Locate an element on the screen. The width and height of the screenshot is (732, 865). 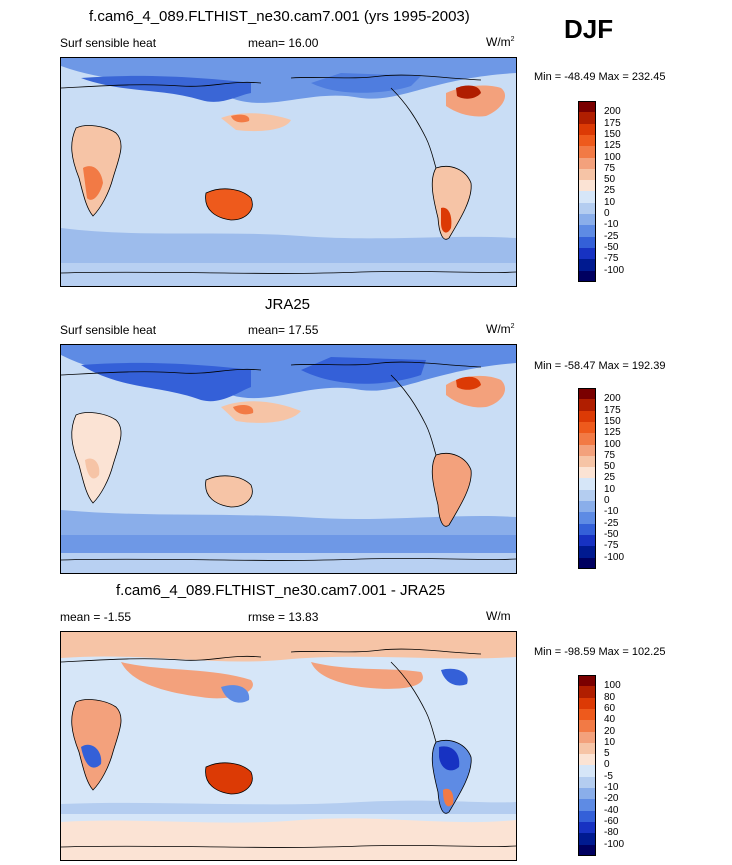
colorbar-label: -80 is located at coordinates (611, 833).